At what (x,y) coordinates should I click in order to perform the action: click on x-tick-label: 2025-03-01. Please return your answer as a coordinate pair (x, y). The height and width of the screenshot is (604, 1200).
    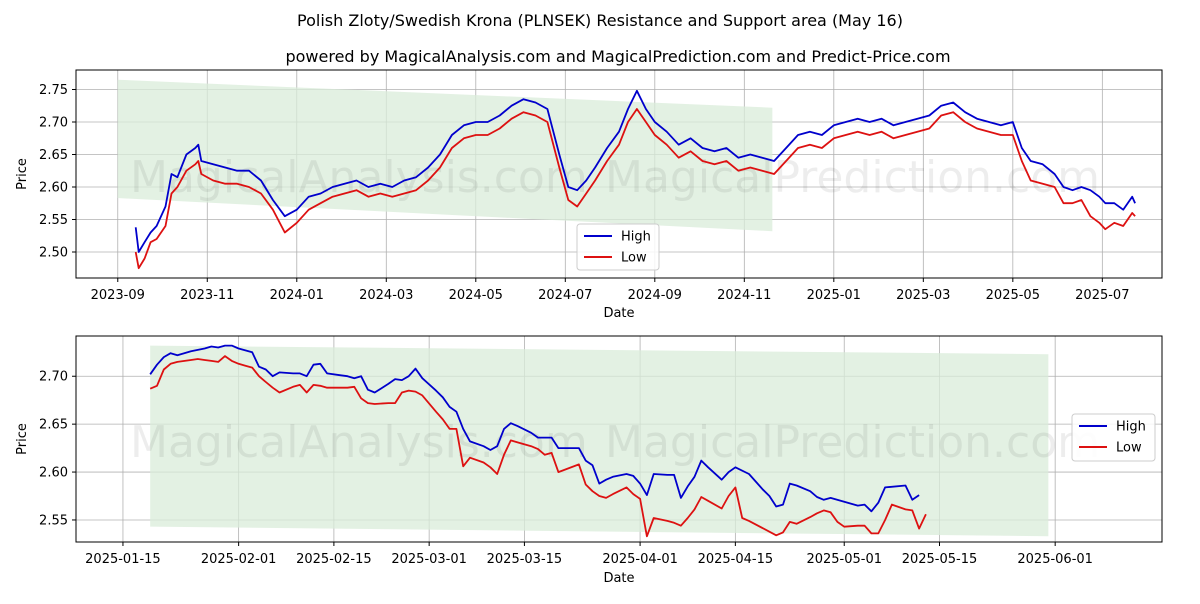
    Looking at the image, I should click on (429, 559).